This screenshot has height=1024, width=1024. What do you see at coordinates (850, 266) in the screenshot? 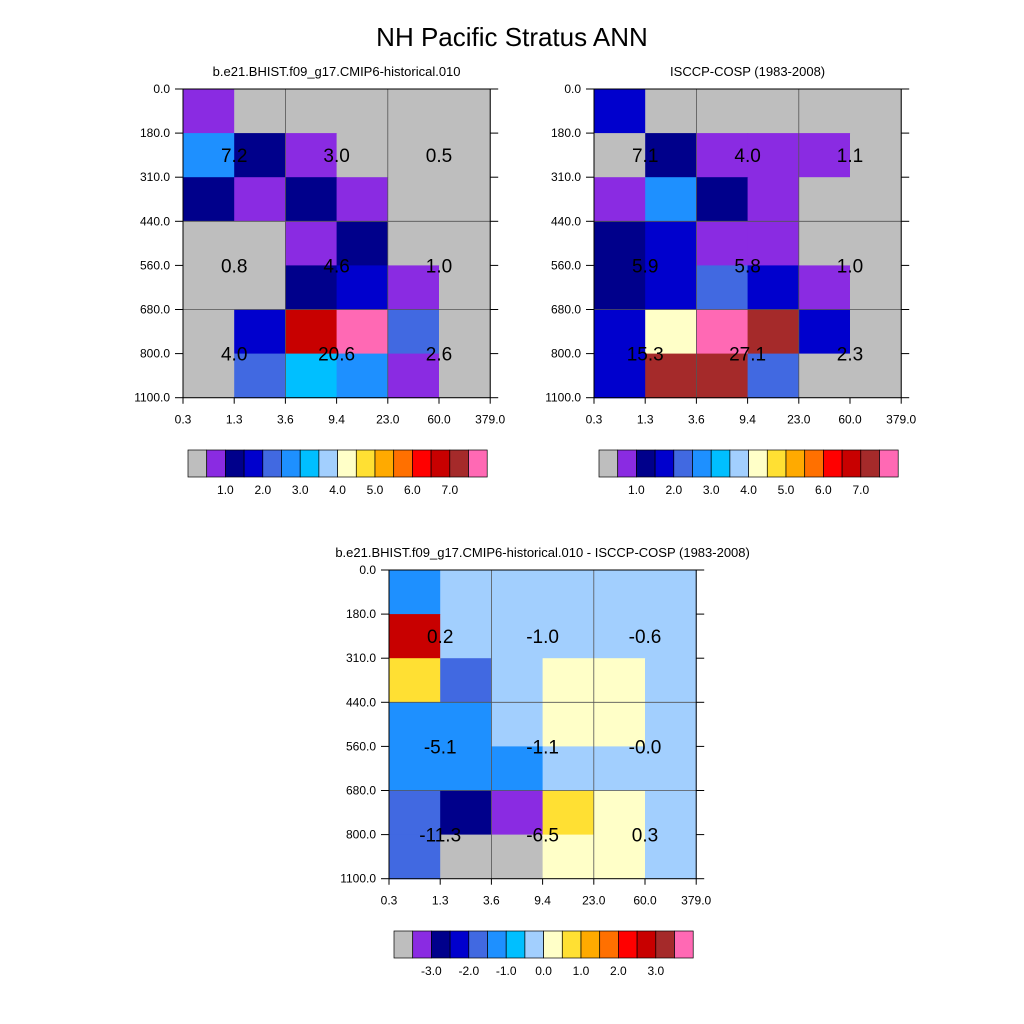
I see `block-value-label: 1.0` at bounding box center [850, 266].